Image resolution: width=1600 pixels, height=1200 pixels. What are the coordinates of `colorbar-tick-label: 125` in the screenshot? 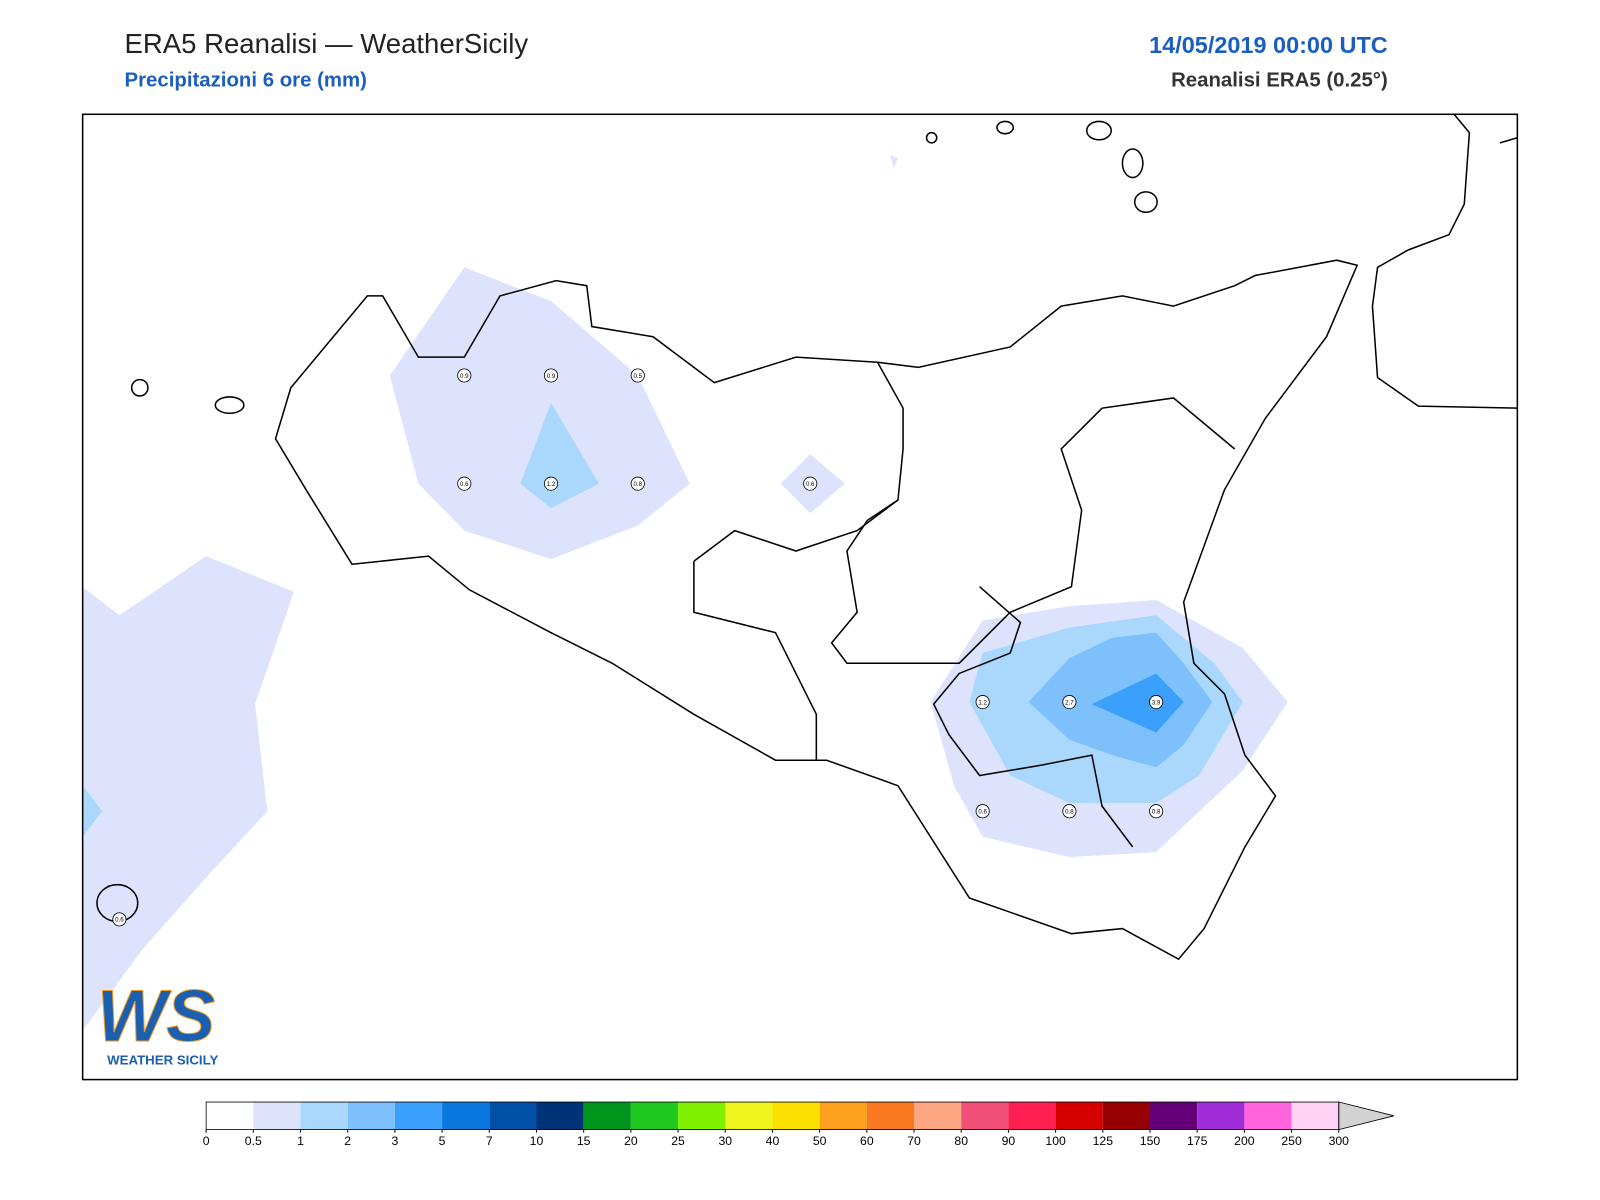 It's located at (1103, 1141).